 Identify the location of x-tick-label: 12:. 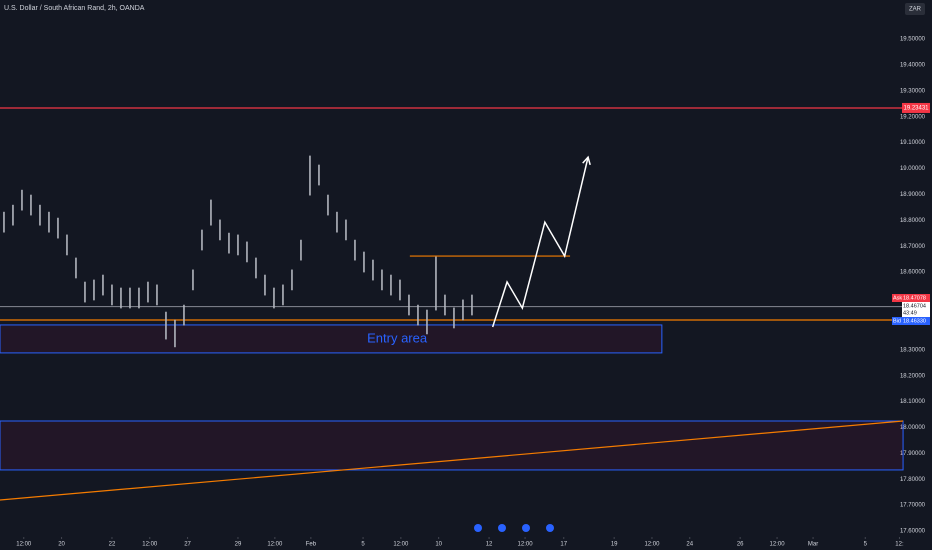
(899, 545).